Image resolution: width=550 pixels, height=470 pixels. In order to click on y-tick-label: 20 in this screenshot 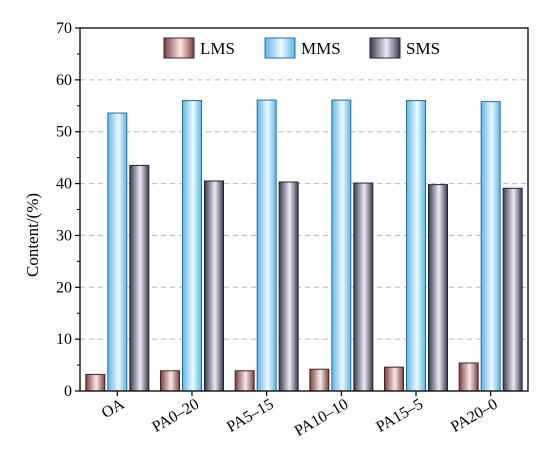, I will do `click(64, 287)`.